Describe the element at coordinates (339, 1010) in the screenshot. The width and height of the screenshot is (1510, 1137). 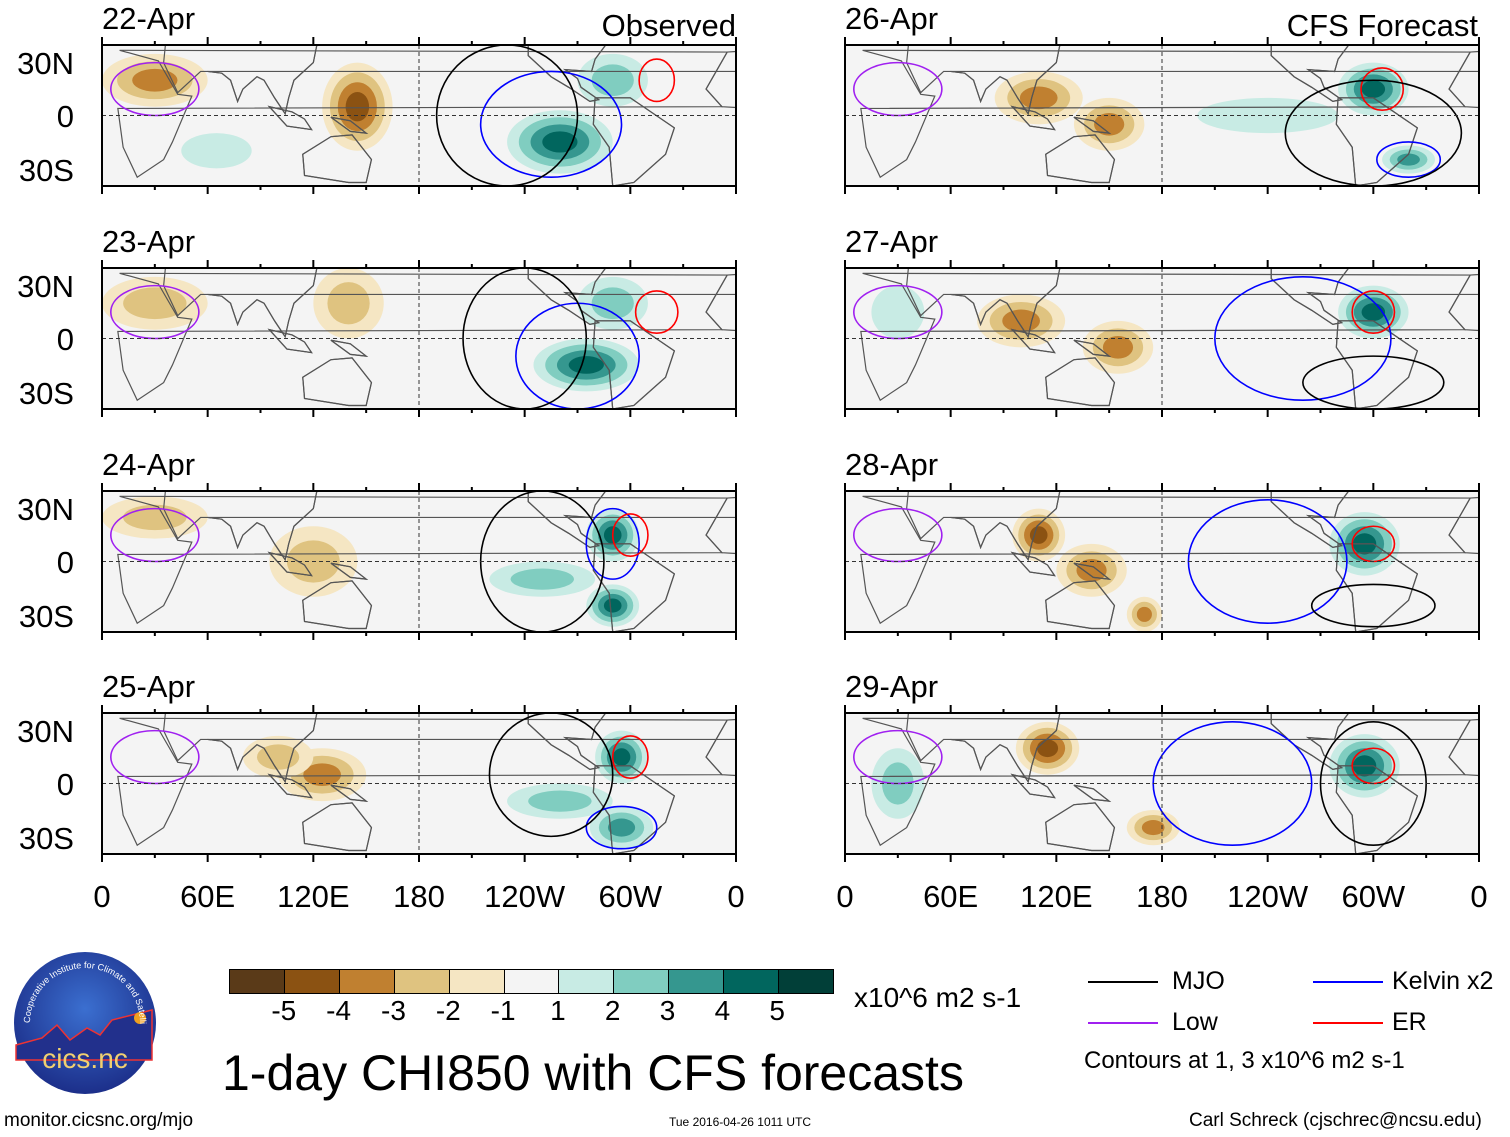
I see `colorbar-label: -4` at that location.